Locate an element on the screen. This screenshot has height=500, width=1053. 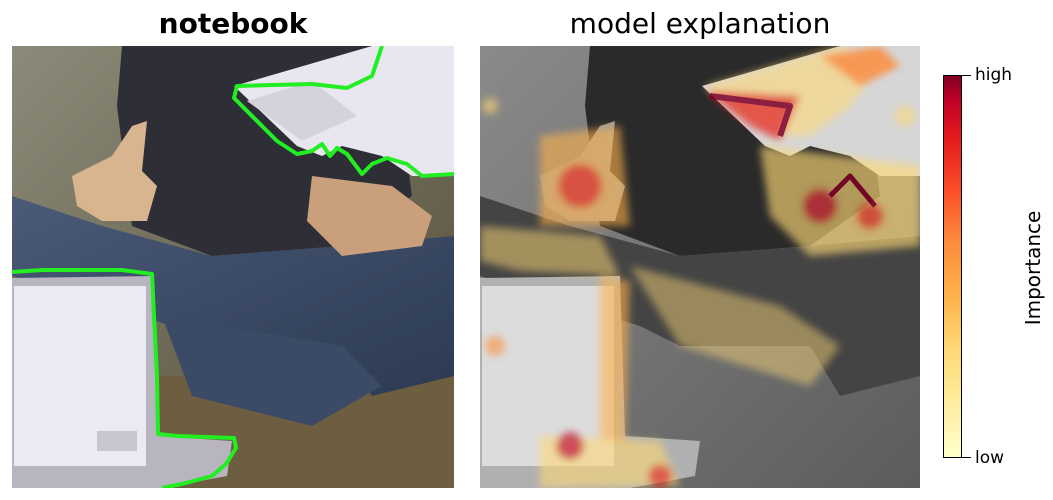
segmentation-outline-laptop is located at coordinates (125, 378).